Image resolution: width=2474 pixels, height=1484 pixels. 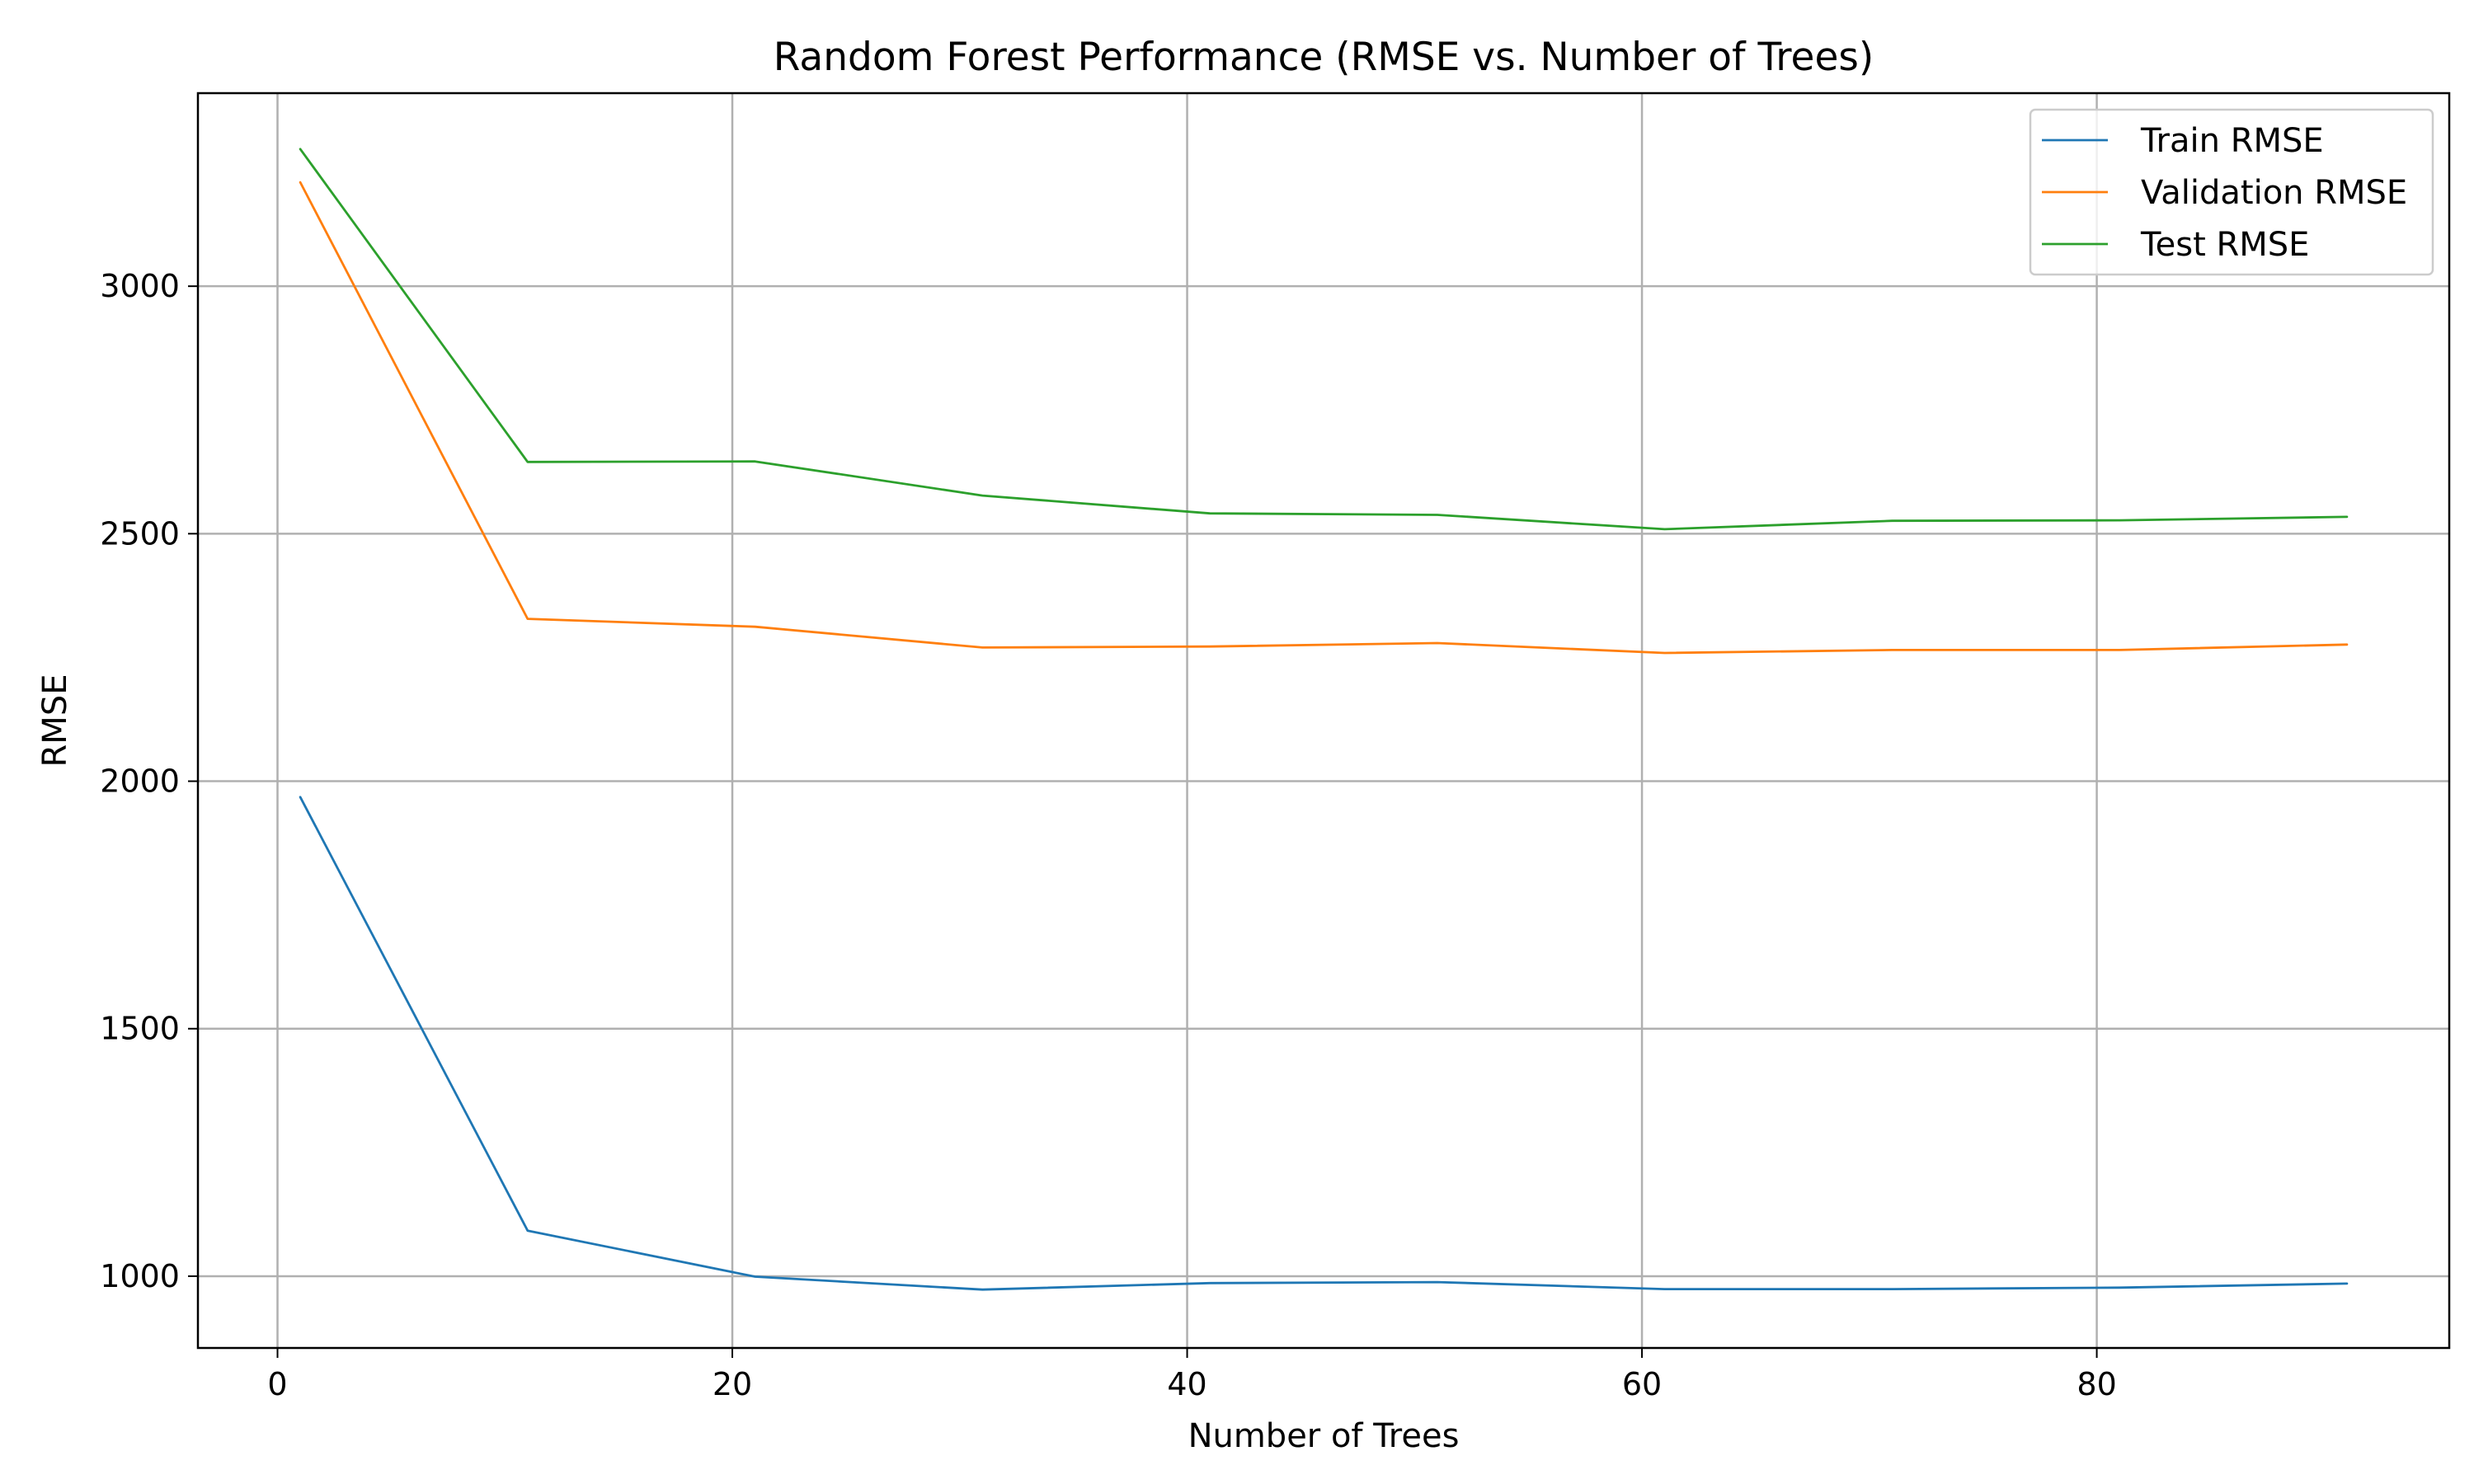 I want to click on x-tick-label: 60, so click(x=1642, y=1384).